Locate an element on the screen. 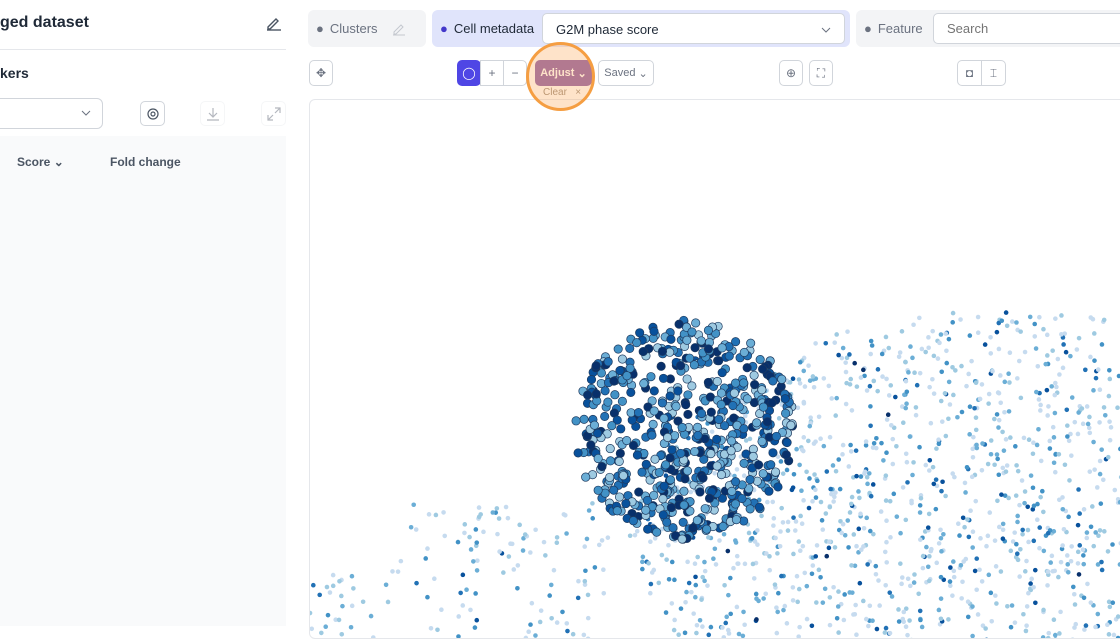 This screenshot has height=639, width=1120. zoom-button: ⊕ is located at coordinates (791, 73).